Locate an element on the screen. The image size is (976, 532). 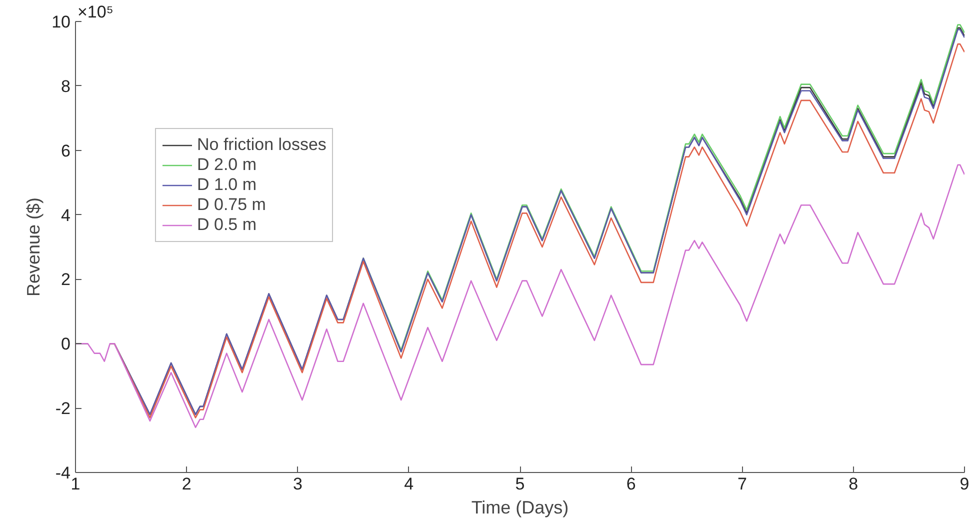
x-tick-label: 1 is located at coordinates (75, 484).